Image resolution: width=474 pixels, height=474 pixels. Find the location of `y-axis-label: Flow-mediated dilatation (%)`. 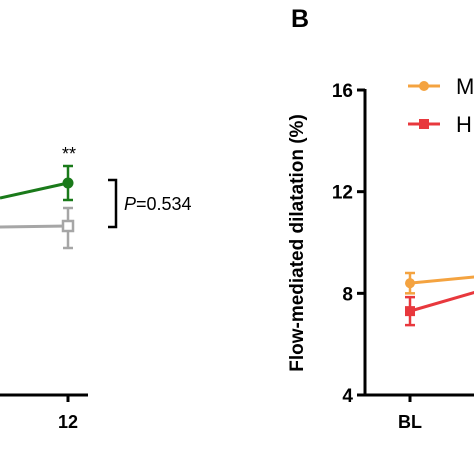

y-axis-label: Flow-mediated dilatation (%) is located at coordinates (297, 243).